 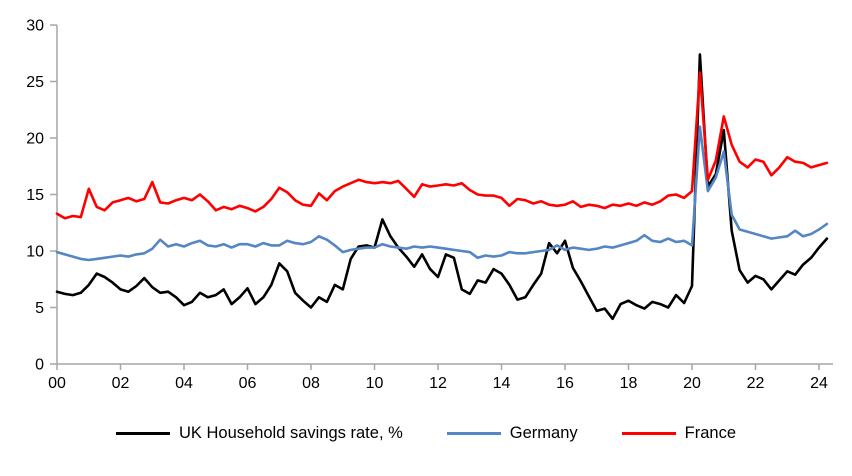 I want to click on x-tick-label: 02, so click(x=121, y=383).